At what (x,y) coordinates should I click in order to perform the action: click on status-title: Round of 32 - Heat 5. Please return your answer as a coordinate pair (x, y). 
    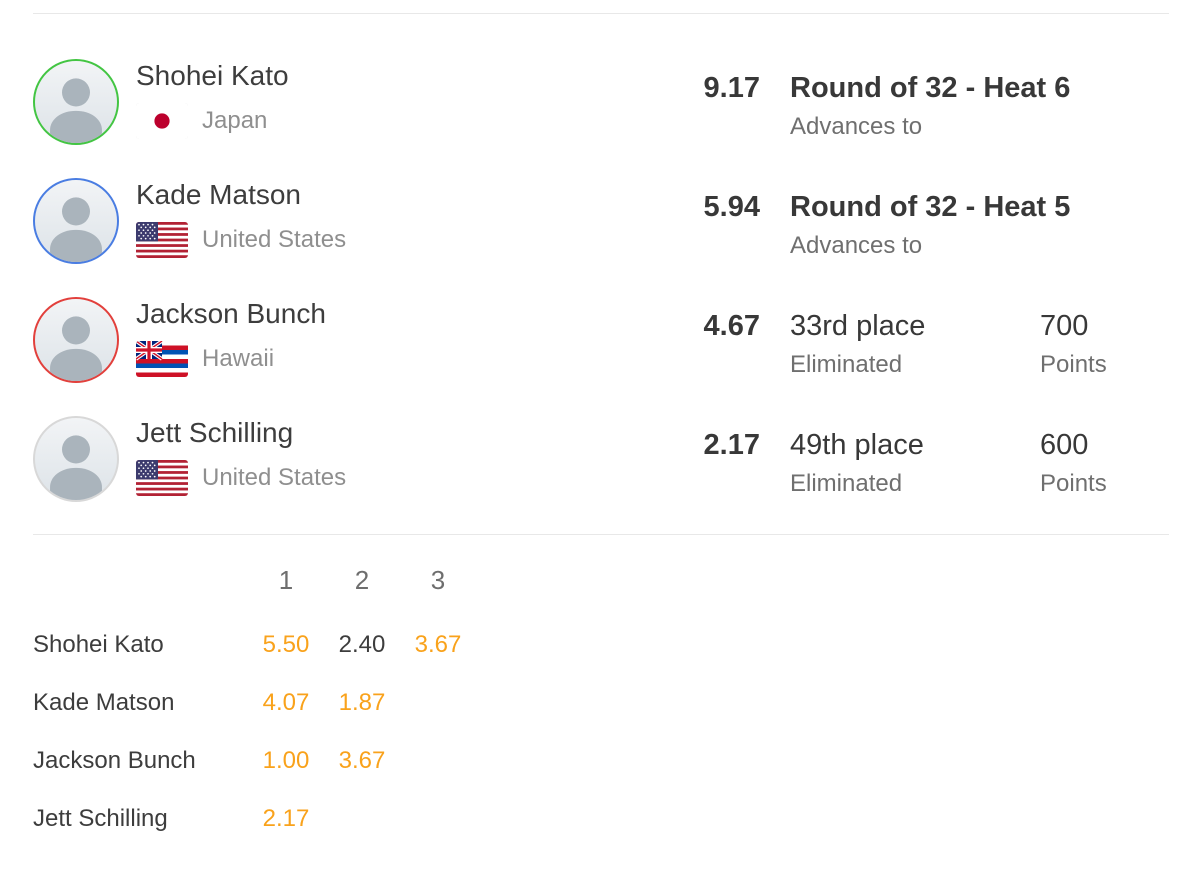
    Looking at the image, I should click on (930, 207).